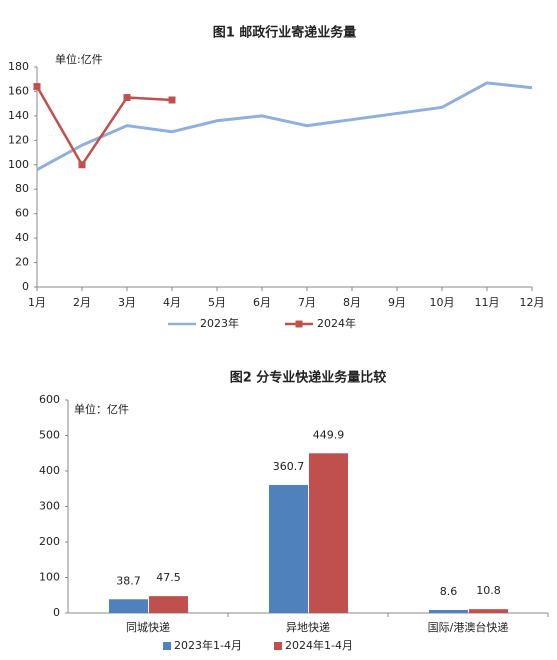 The height and width of the screenshot is (660, 557). I want to click on y-tick-label: 200, so click(49, 541).